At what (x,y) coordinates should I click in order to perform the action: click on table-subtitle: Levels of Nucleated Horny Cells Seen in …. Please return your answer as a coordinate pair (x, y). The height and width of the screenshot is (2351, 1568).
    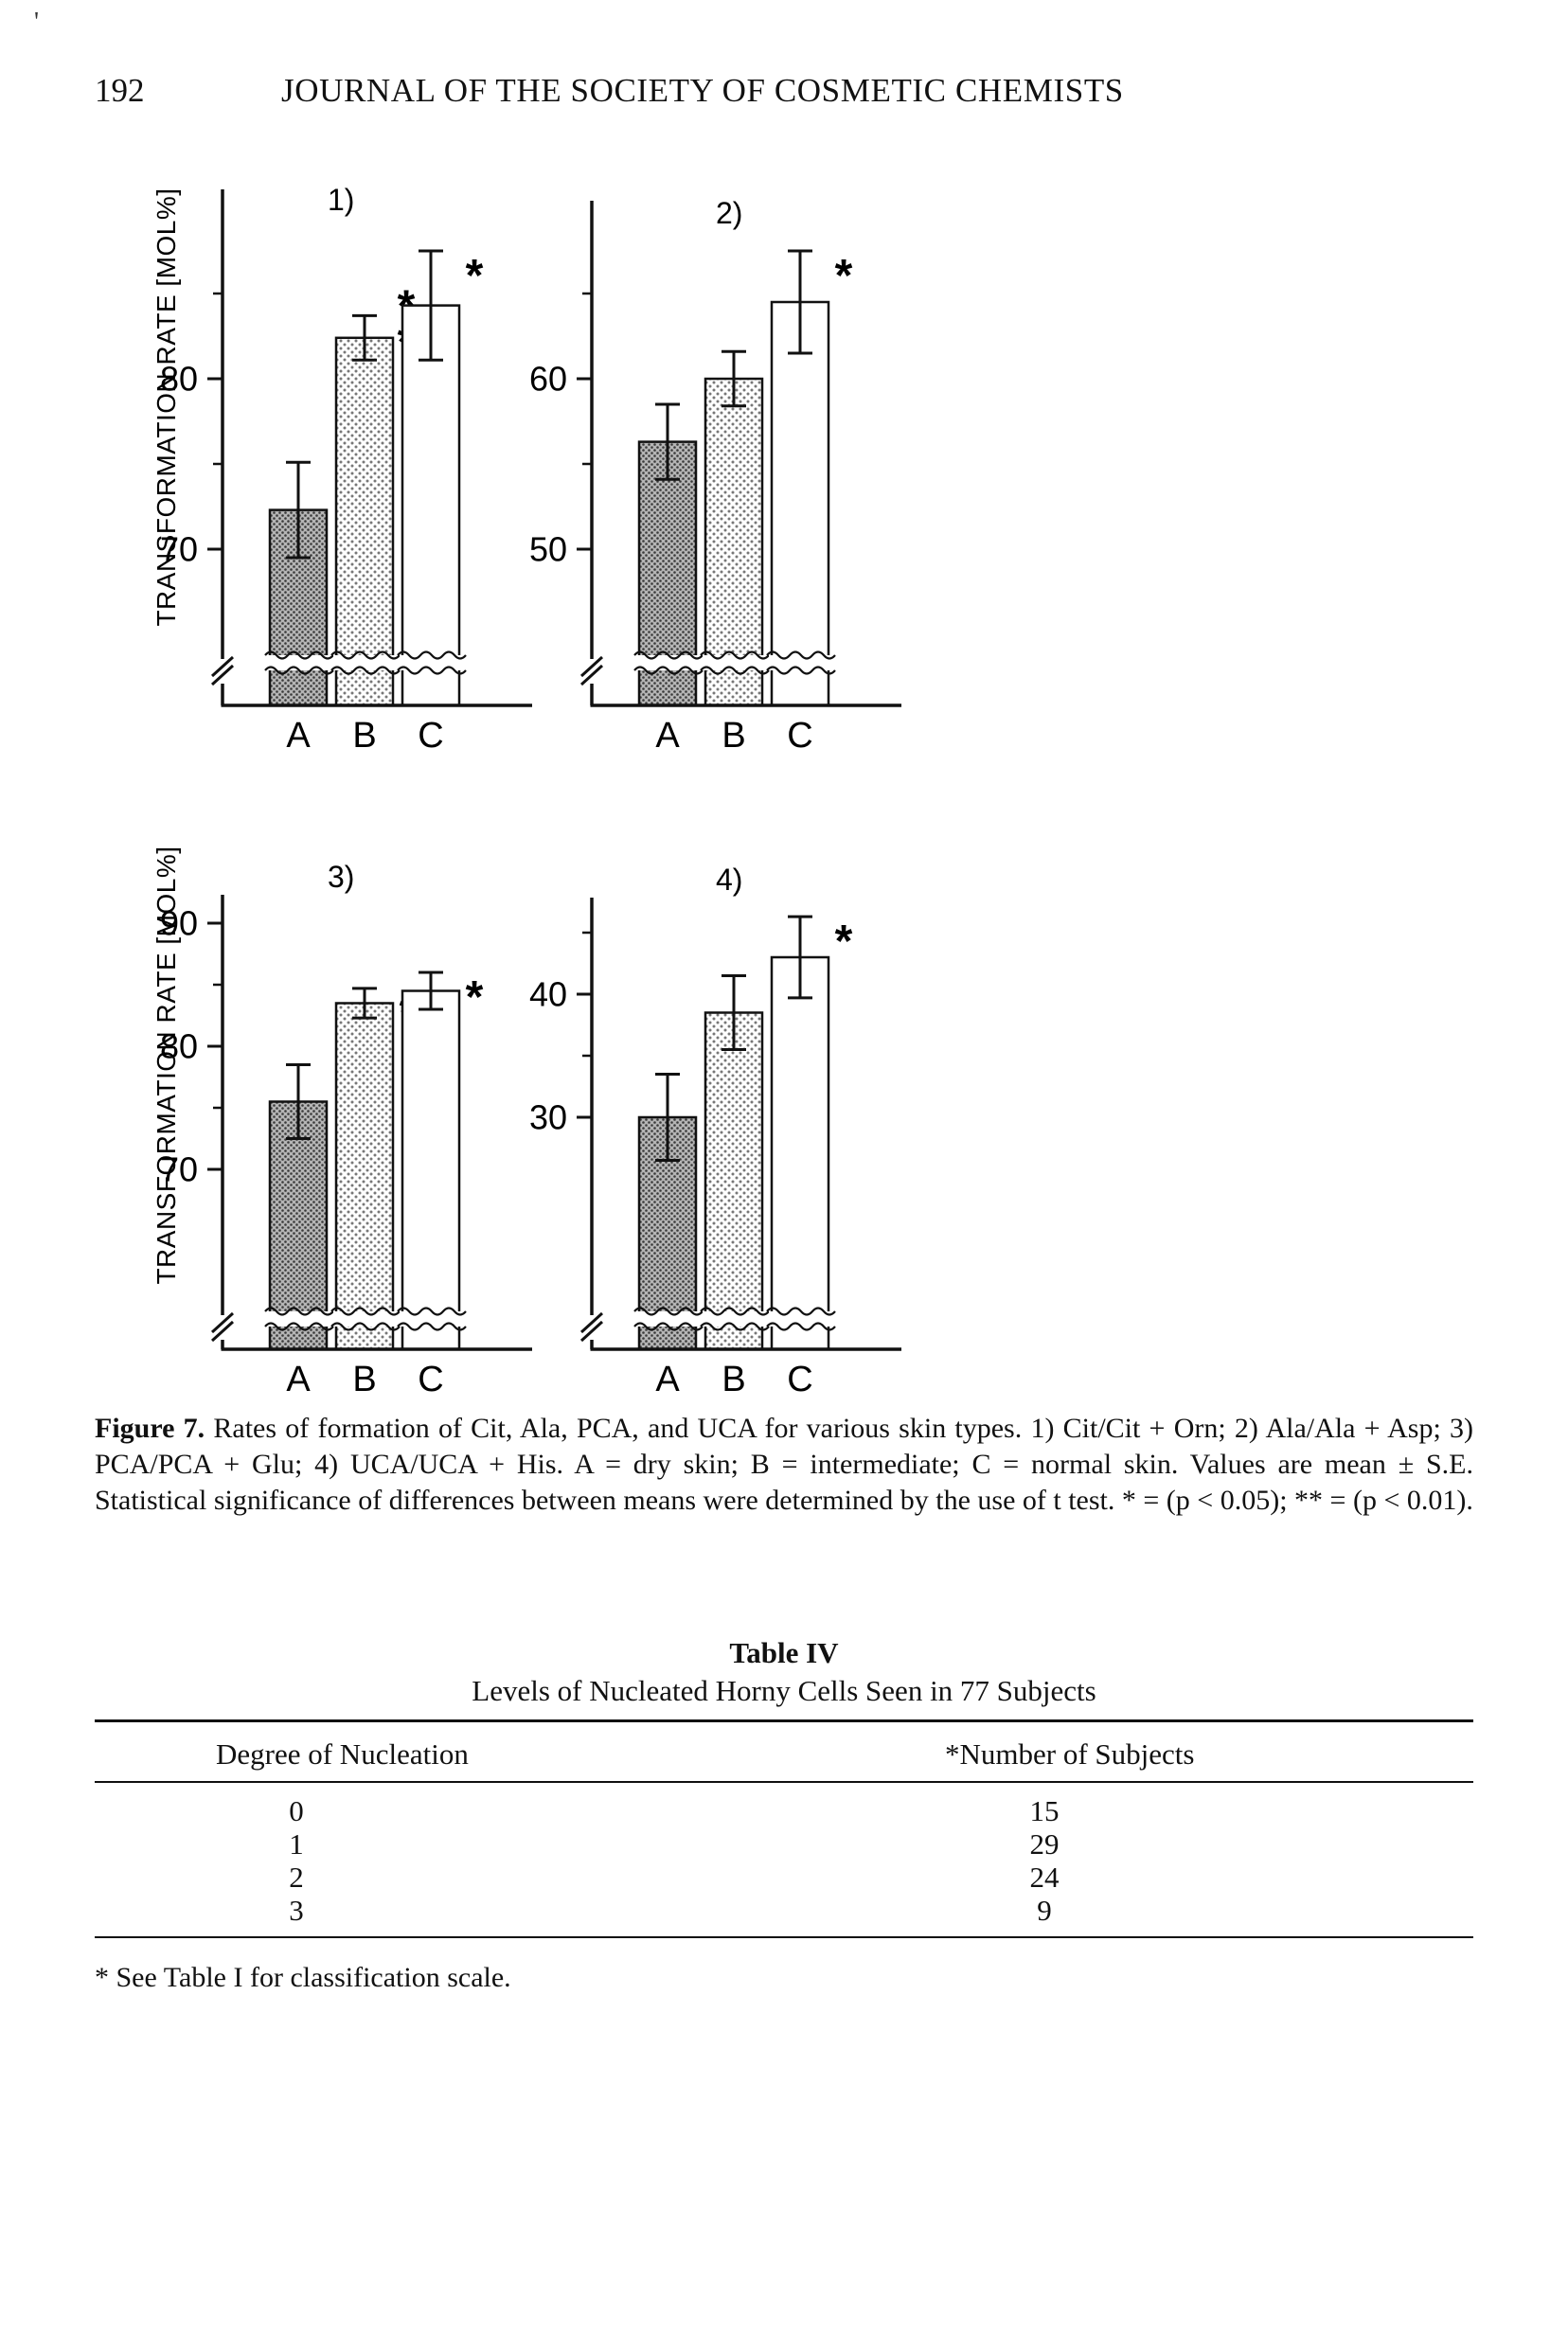
    Looking at the image, I should click on (784, 1690).